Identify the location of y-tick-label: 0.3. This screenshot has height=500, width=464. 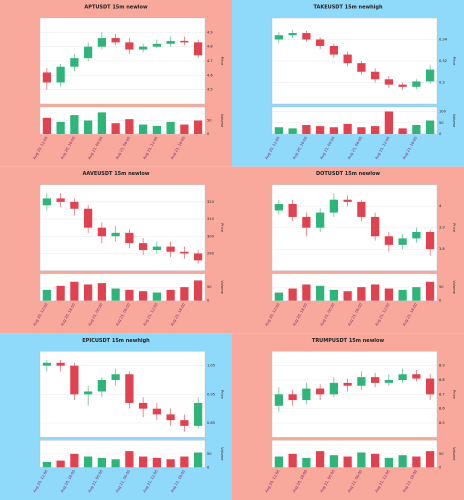
(442, 83).